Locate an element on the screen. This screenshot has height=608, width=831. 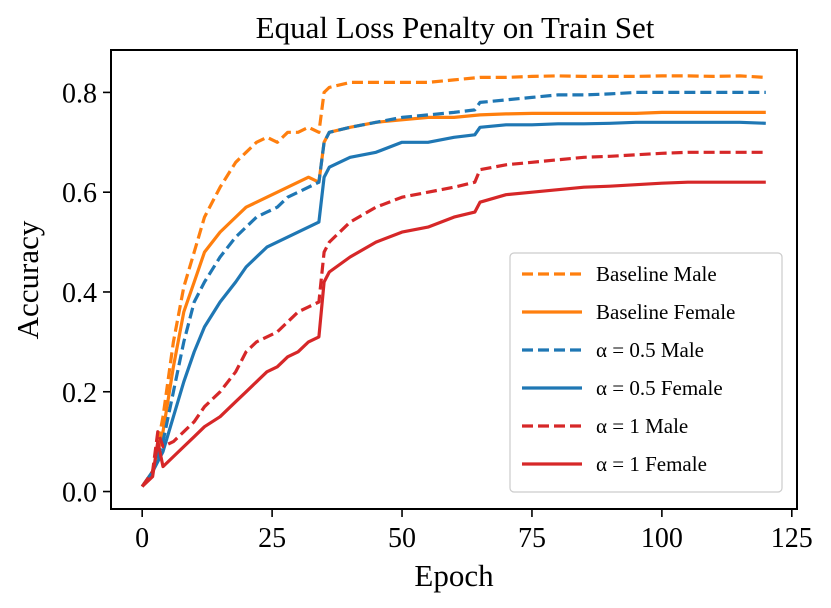
y-tick-label: 0.4 is located at coordinates (79, 293).